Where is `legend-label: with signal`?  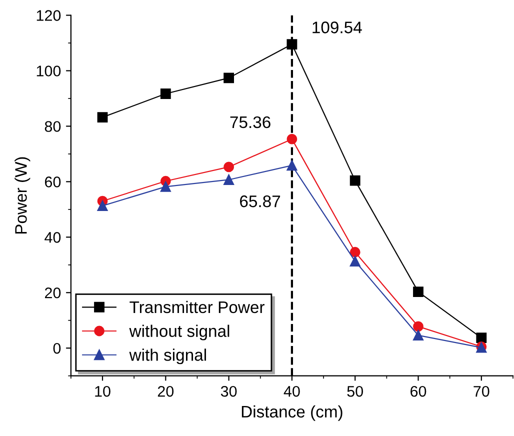
legend-label: with signal is located at coordinates (167, 356).